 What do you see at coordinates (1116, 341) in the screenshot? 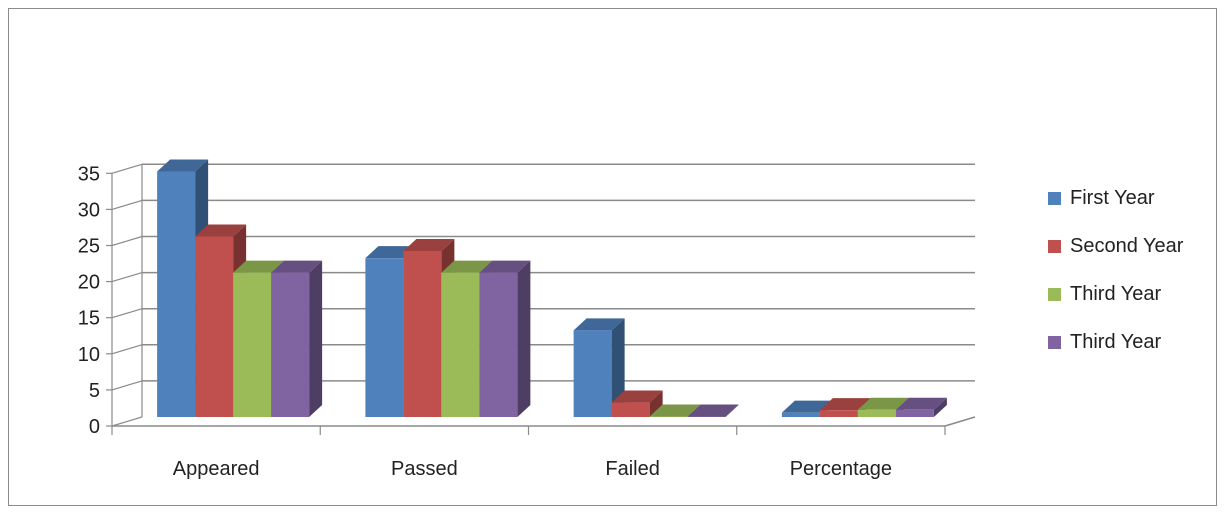
I see `legend-label-third-year-2: Third Year` at bounding box center [1116, 341].